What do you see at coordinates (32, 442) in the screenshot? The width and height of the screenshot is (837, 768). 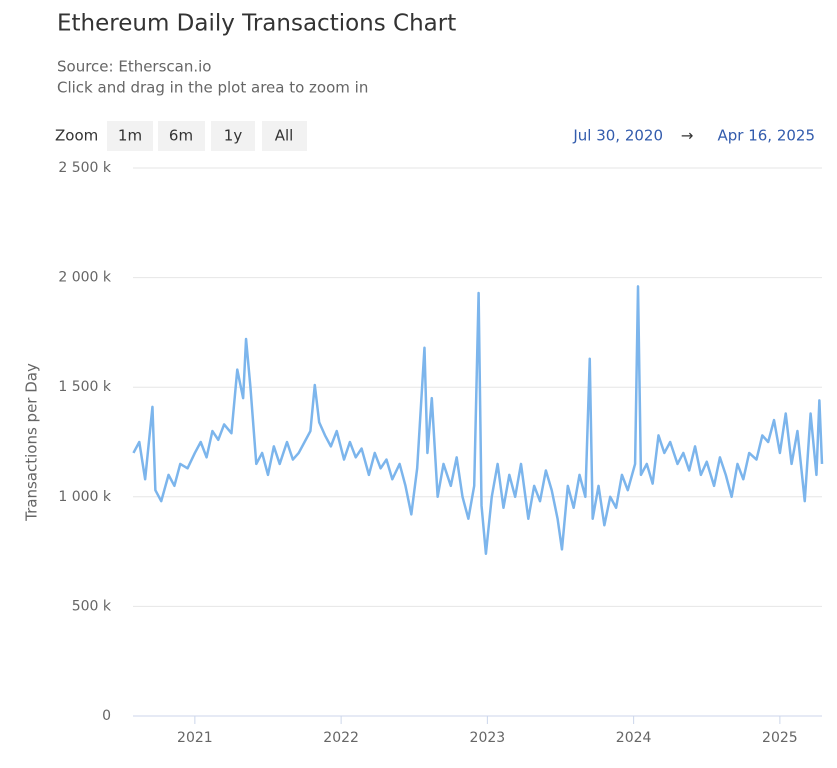 I see `y-axis-title: Transactions per Day` at bounding box center [32, 442].